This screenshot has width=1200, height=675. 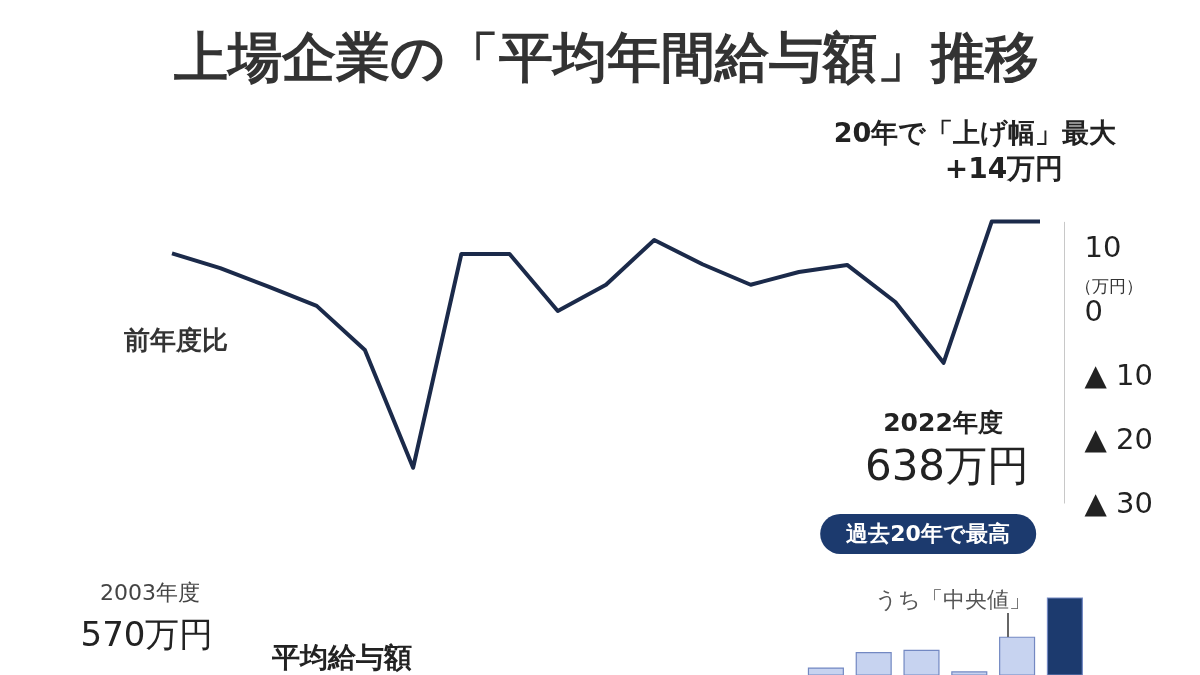 I want to click on text: 2003年度, so click(x=150, y=592).